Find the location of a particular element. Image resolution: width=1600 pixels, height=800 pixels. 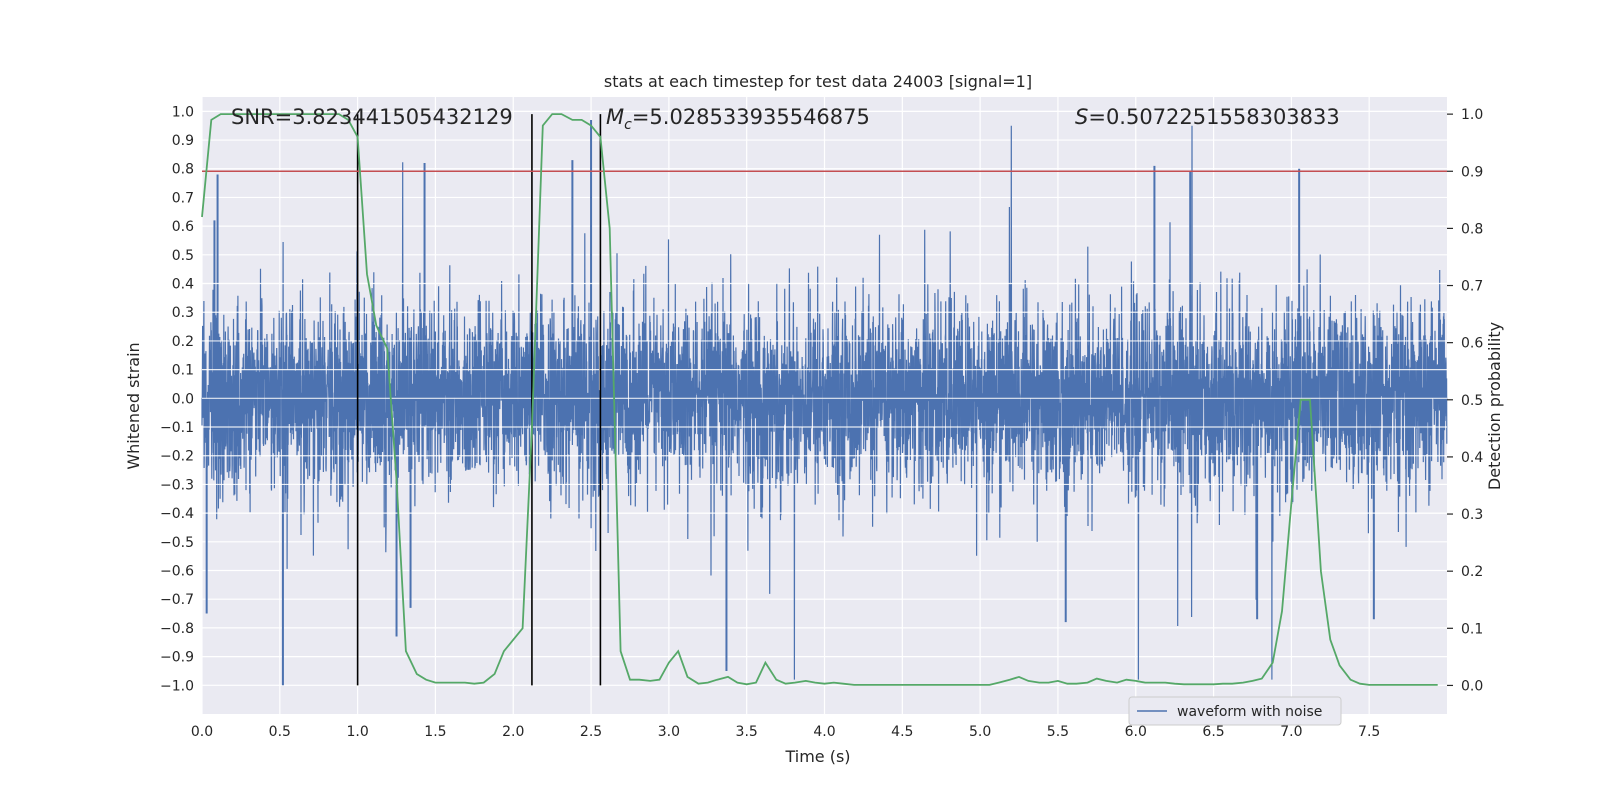

x-tick-label-1: 0.5 is located at coordinates (280, 732).